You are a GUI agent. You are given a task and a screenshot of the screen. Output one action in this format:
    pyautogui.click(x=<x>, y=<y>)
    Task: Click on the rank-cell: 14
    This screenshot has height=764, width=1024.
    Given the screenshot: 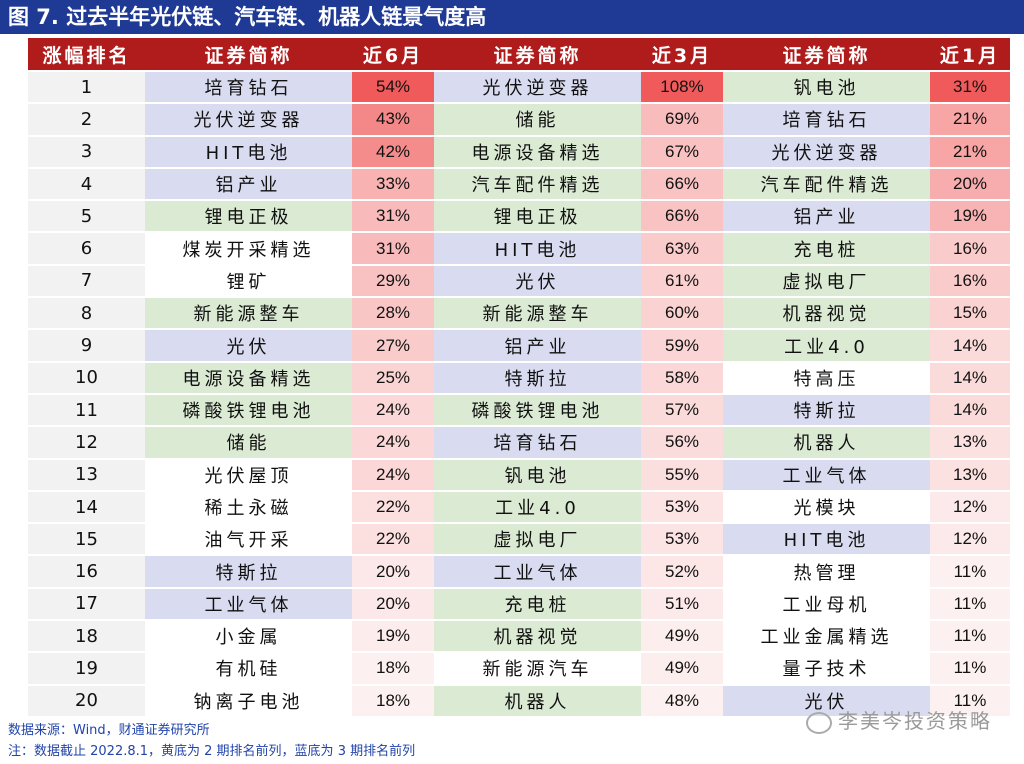 What is the action you would take?
    pyautogui.click(x=86, y=507)
    